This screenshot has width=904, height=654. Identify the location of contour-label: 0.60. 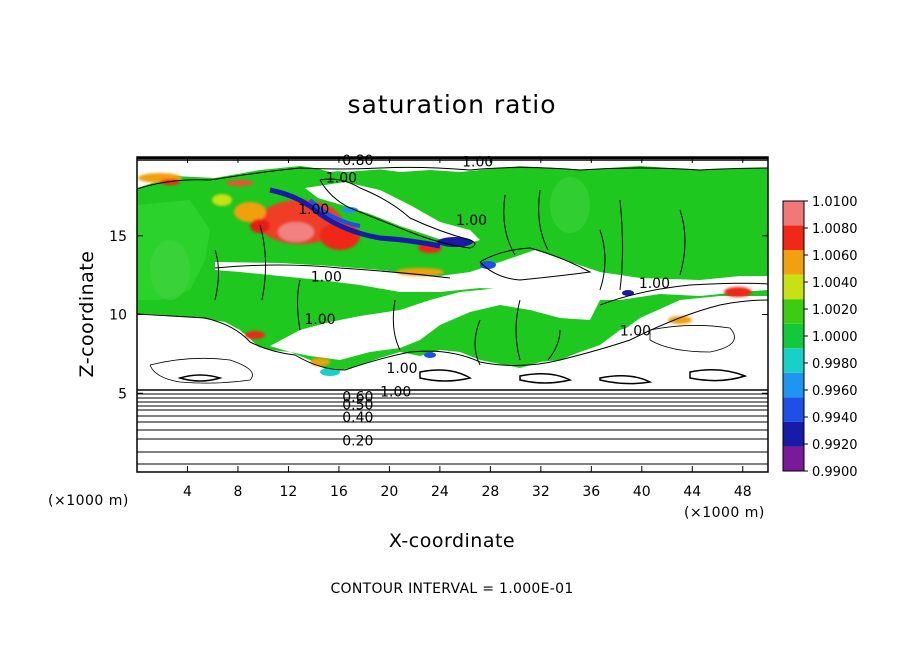
(357, 397).